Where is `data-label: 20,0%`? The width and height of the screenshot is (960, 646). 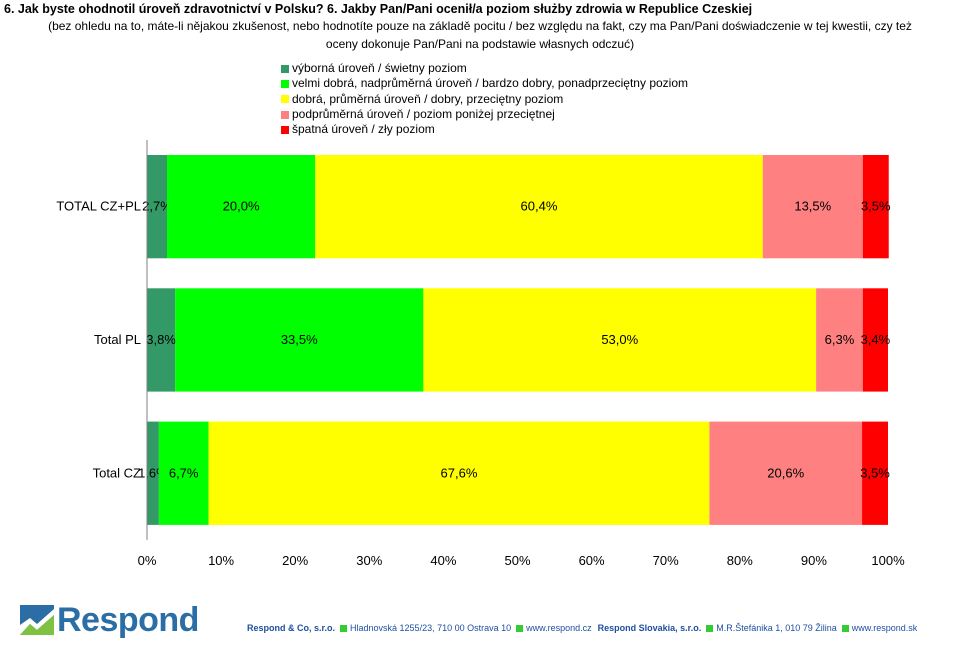 data-label: 20,0% is located at coordinates (241, 206).